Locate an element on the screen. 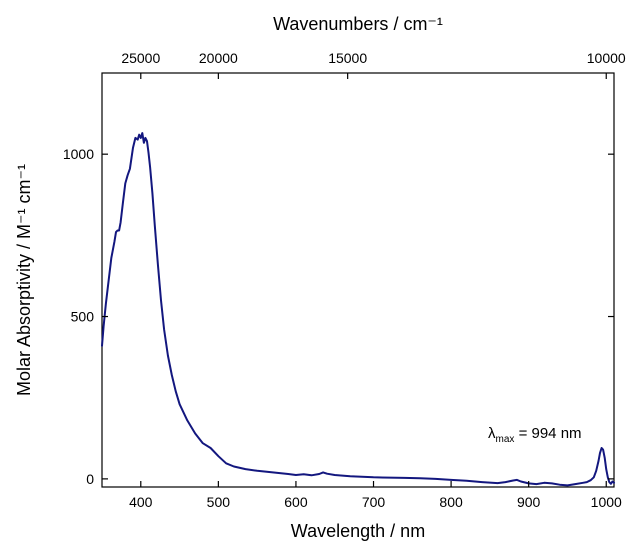  x-tick-label: 1000 is located at coordinates (606, 502).